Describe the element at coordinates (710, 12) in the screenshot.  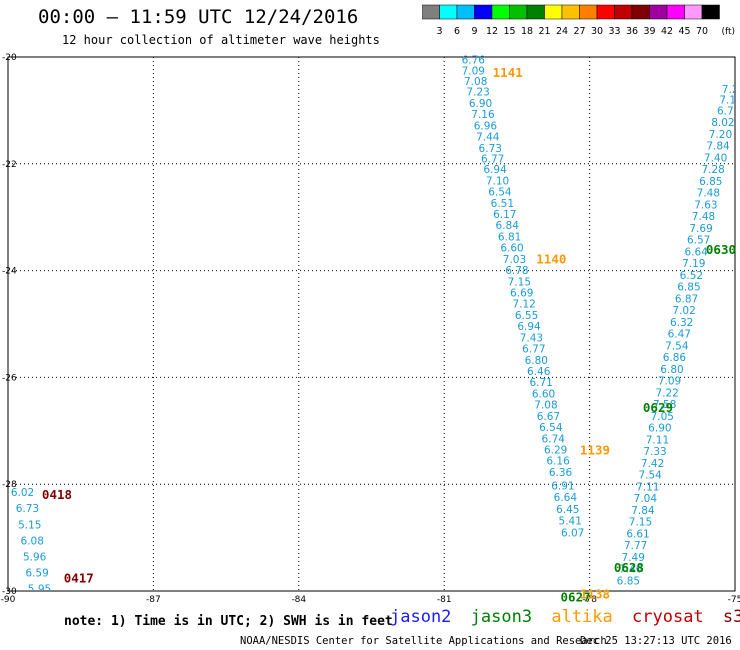
I see `colorbar-swatch` at that location.